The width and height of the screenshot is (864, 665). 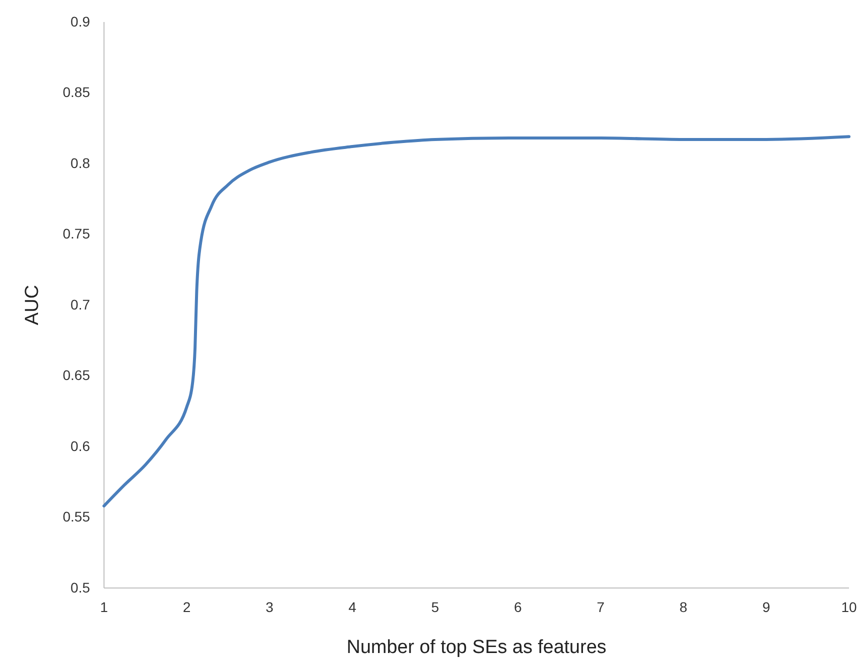 What do you see at coordinates (32, 305) in the screenshot?
I see `y-axis-title: AUC` at bounding box center [32, 305].